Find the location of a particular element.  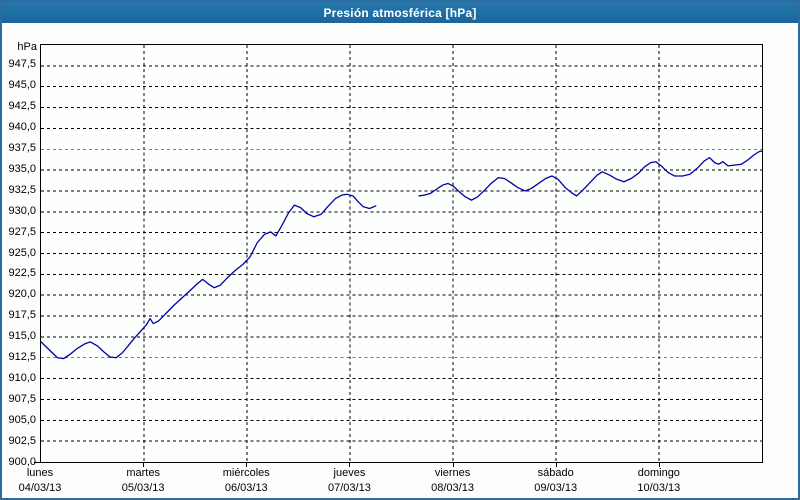

y-tick-label: 917,5 is located at coordinates (22, 315).